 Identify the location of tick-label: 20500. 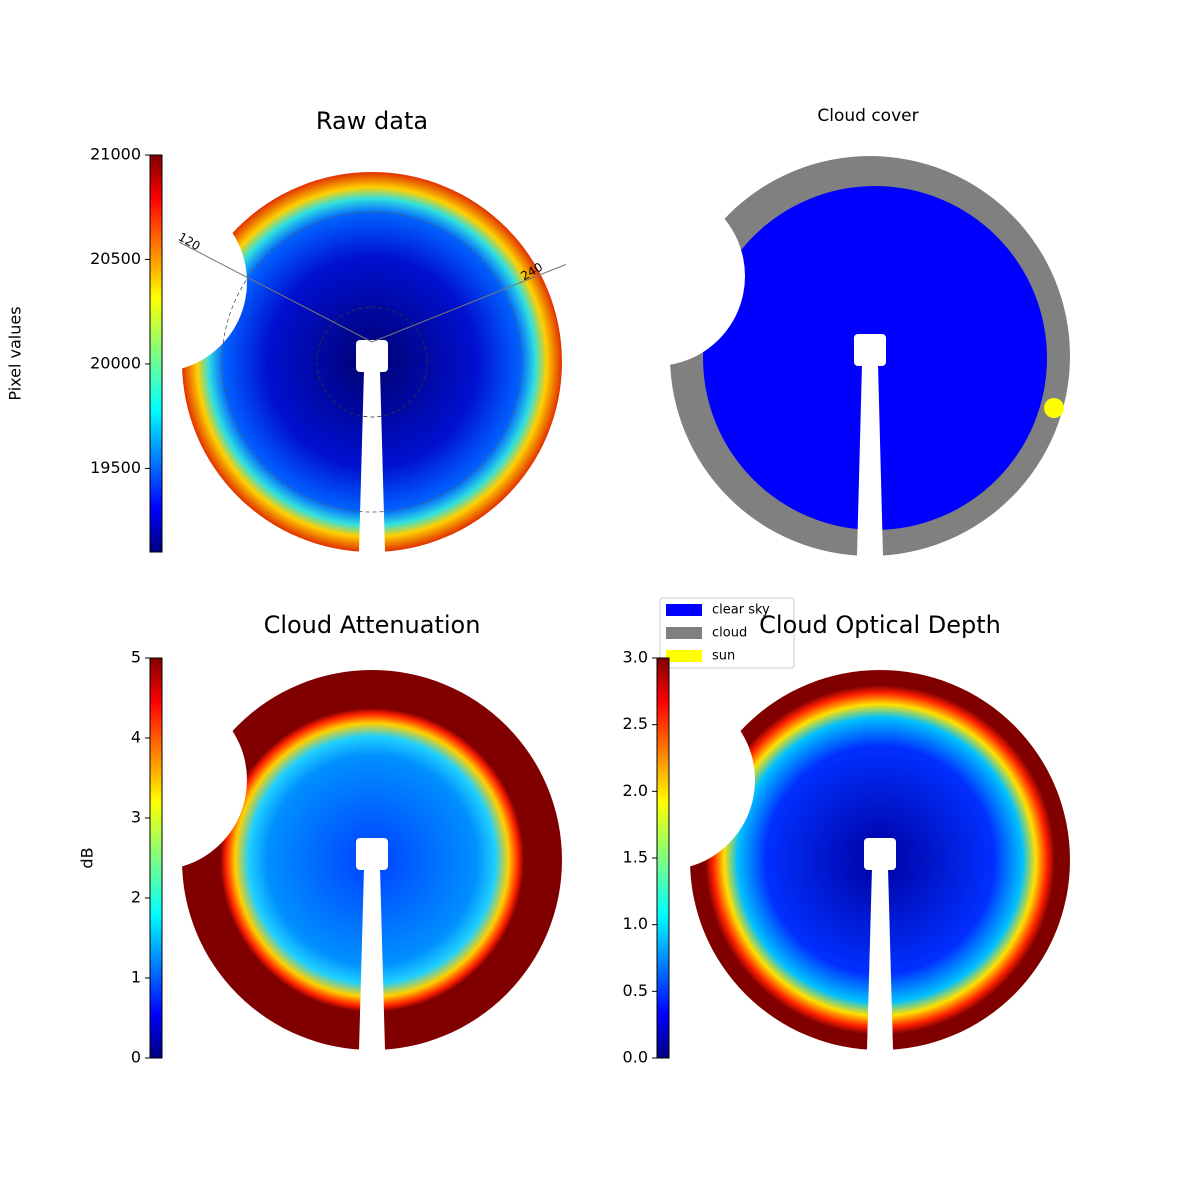
(115, 258).